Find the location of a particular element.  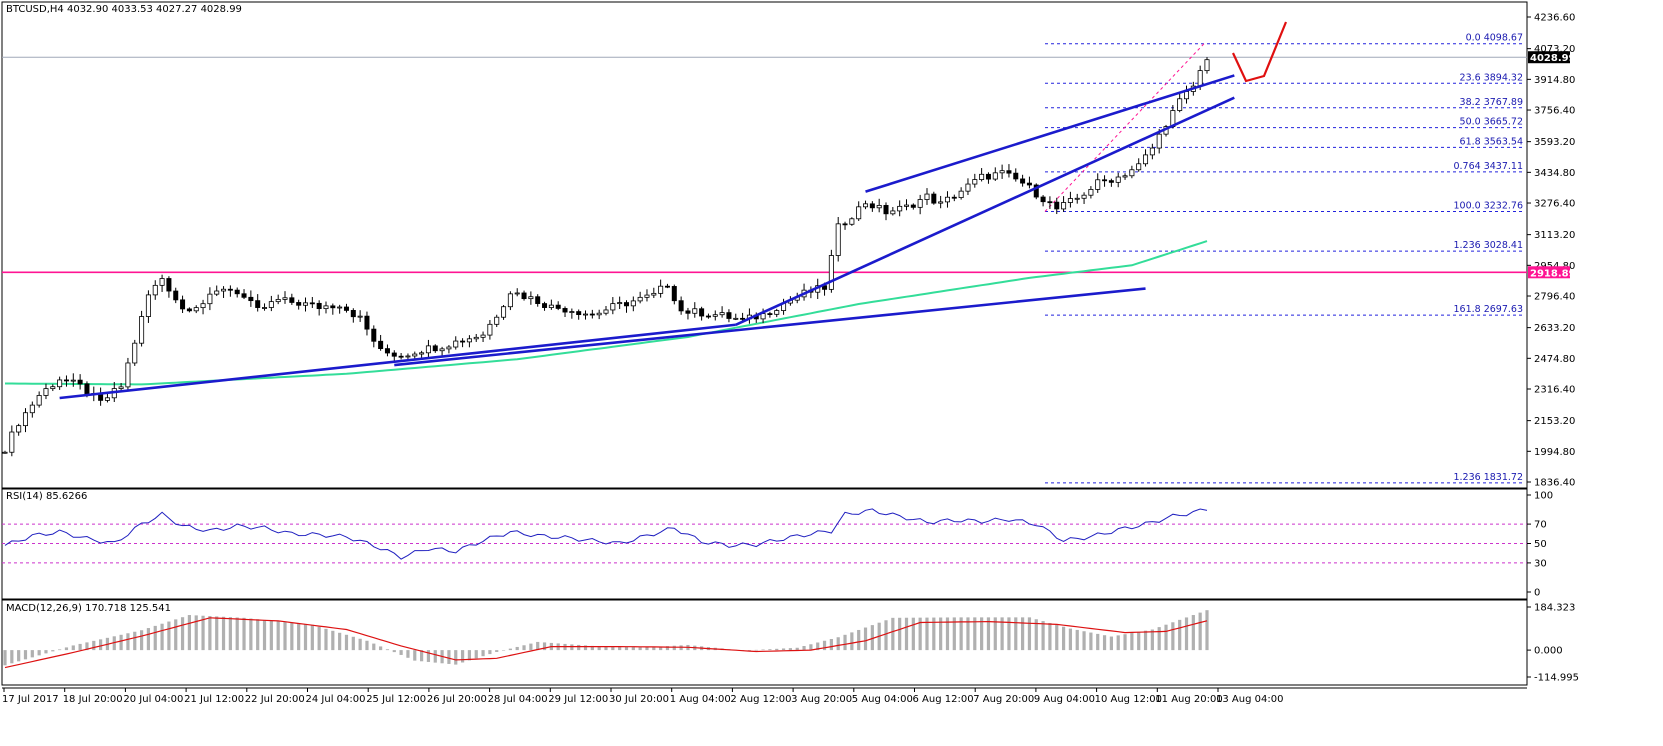

price-tick-label: 3113.20 is located at coordinates (1554, 235).